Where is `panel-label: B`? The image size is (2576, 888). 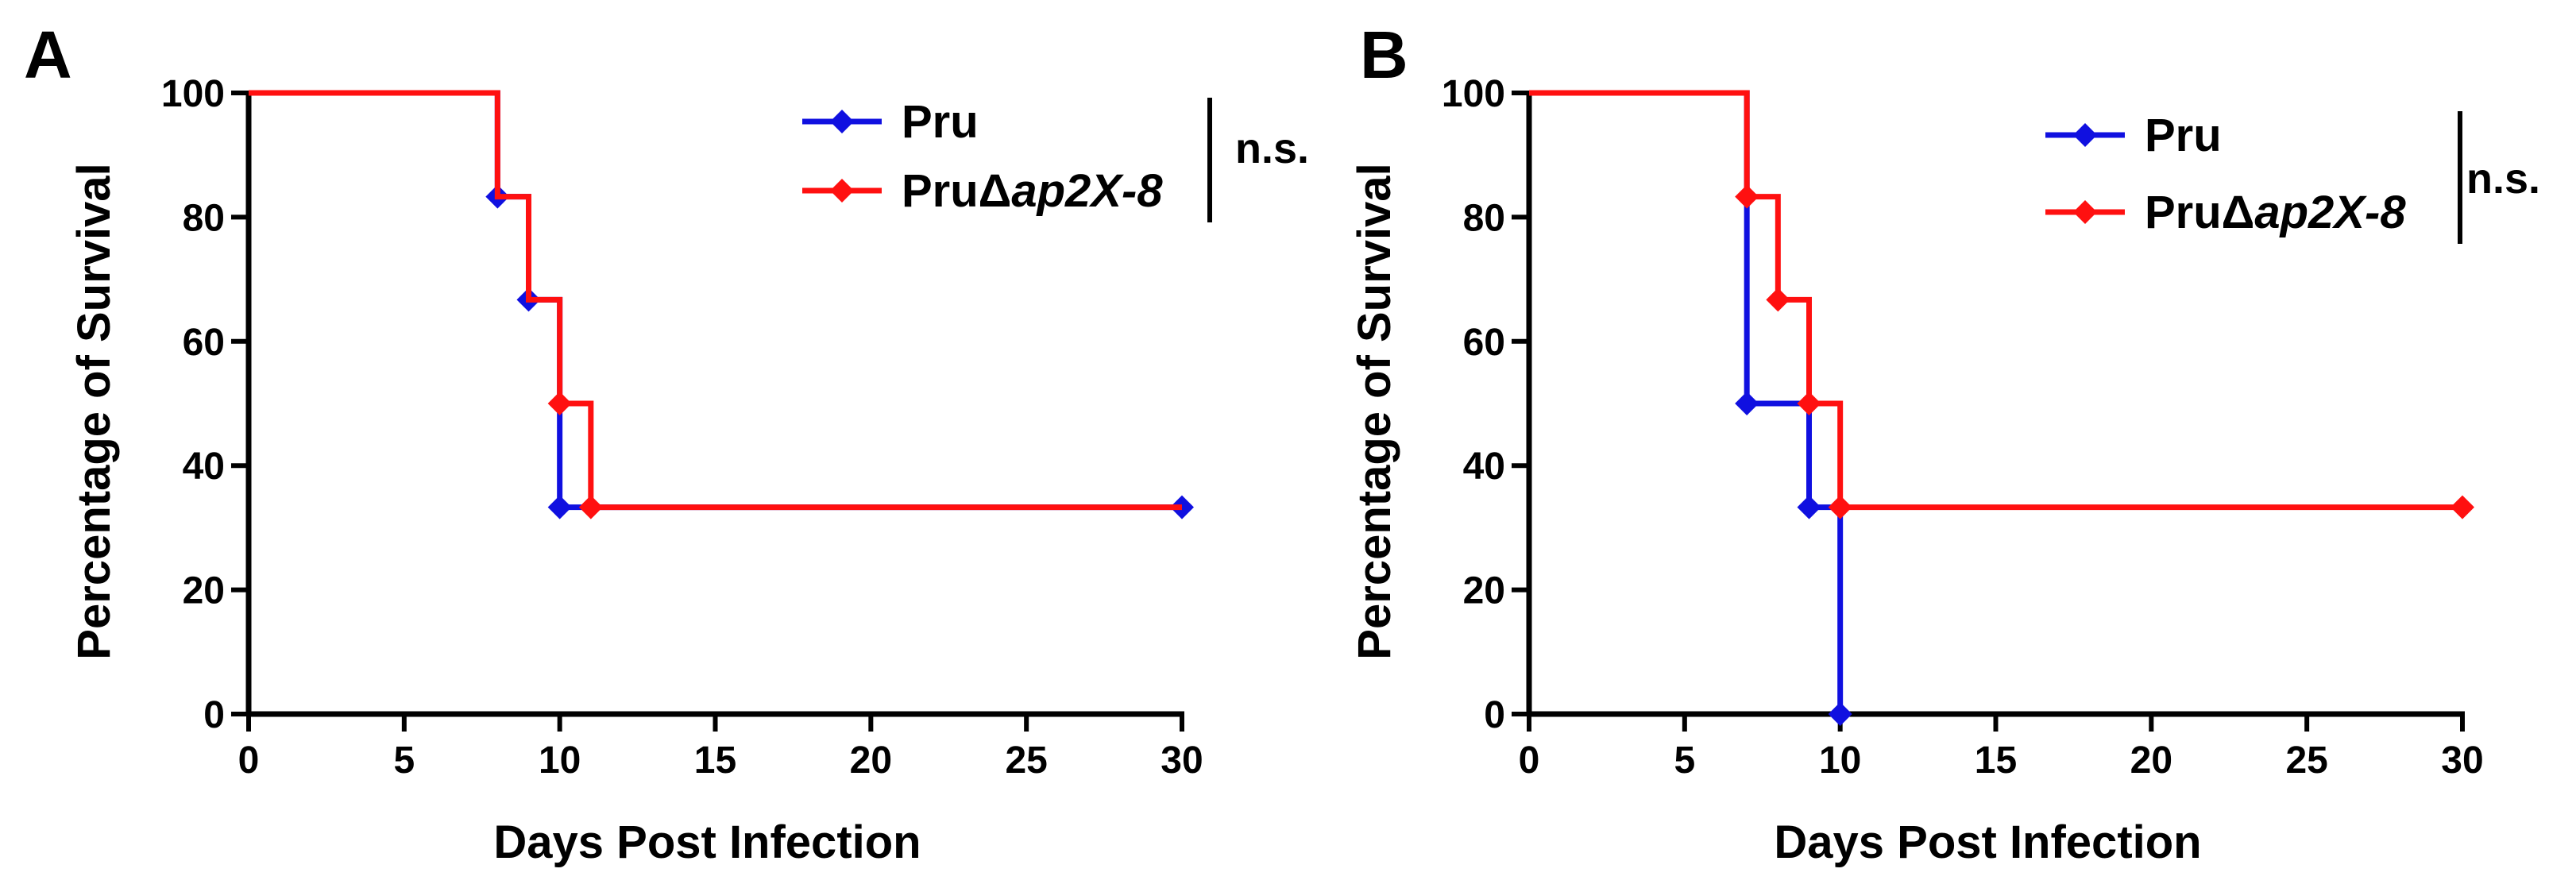
panel-label: B is located at coordinates (1384, 54).